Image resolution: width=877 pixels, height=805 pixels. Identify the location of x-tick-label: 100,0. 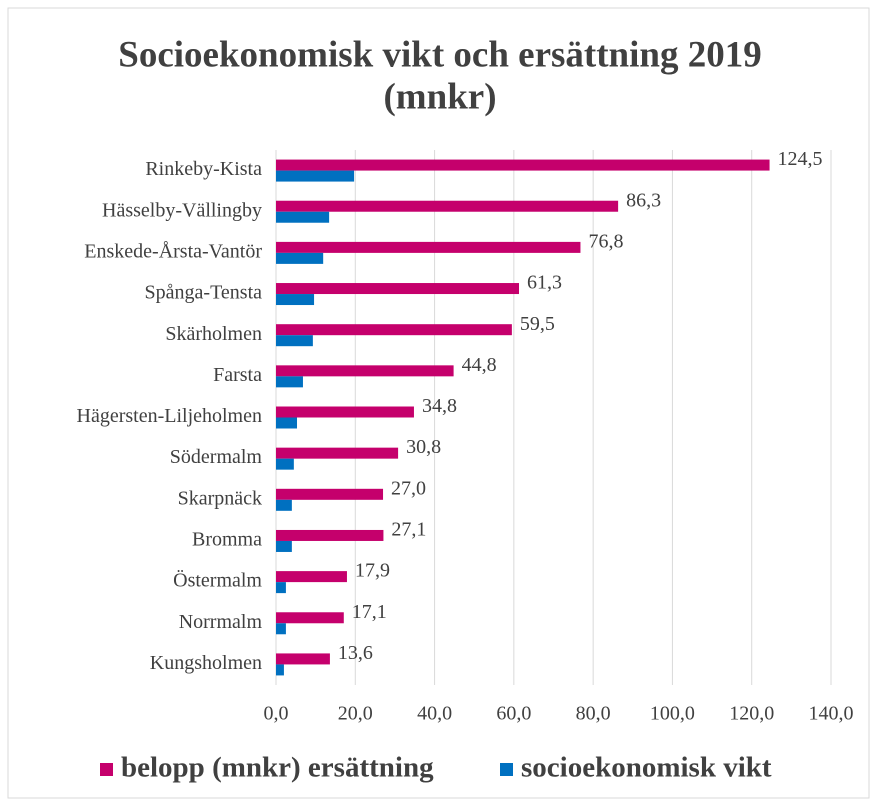
(672, 714).